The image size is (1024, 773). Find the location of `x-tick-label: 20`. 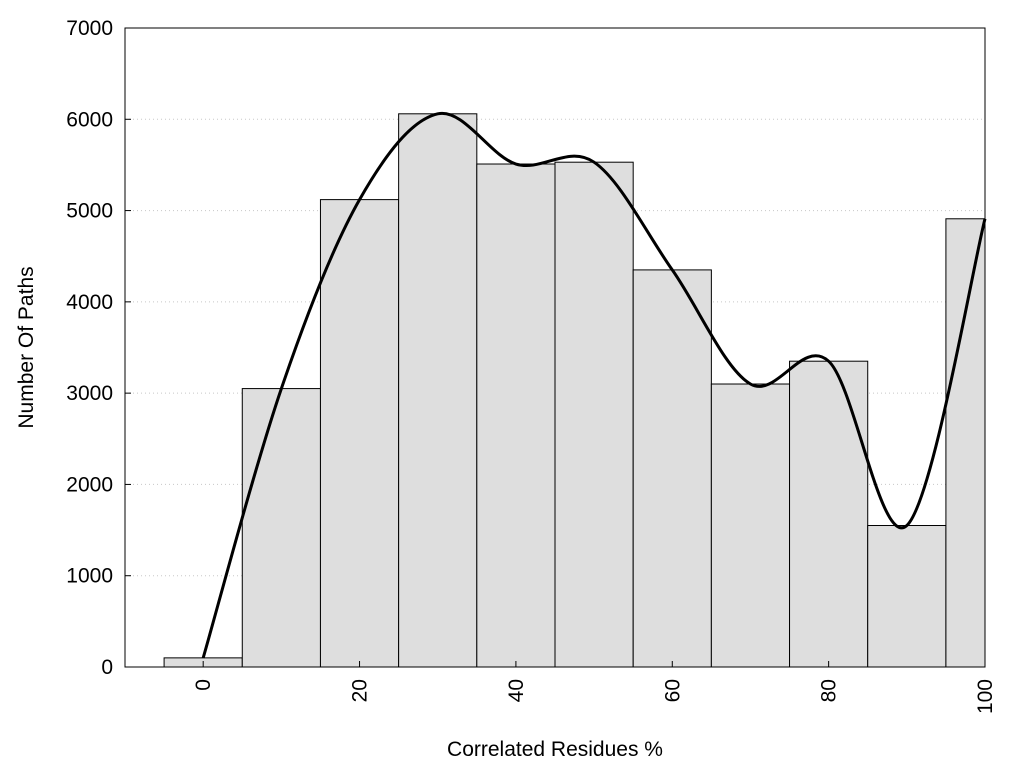

x-tick-label: 20 is located at coordinates (360, 690).